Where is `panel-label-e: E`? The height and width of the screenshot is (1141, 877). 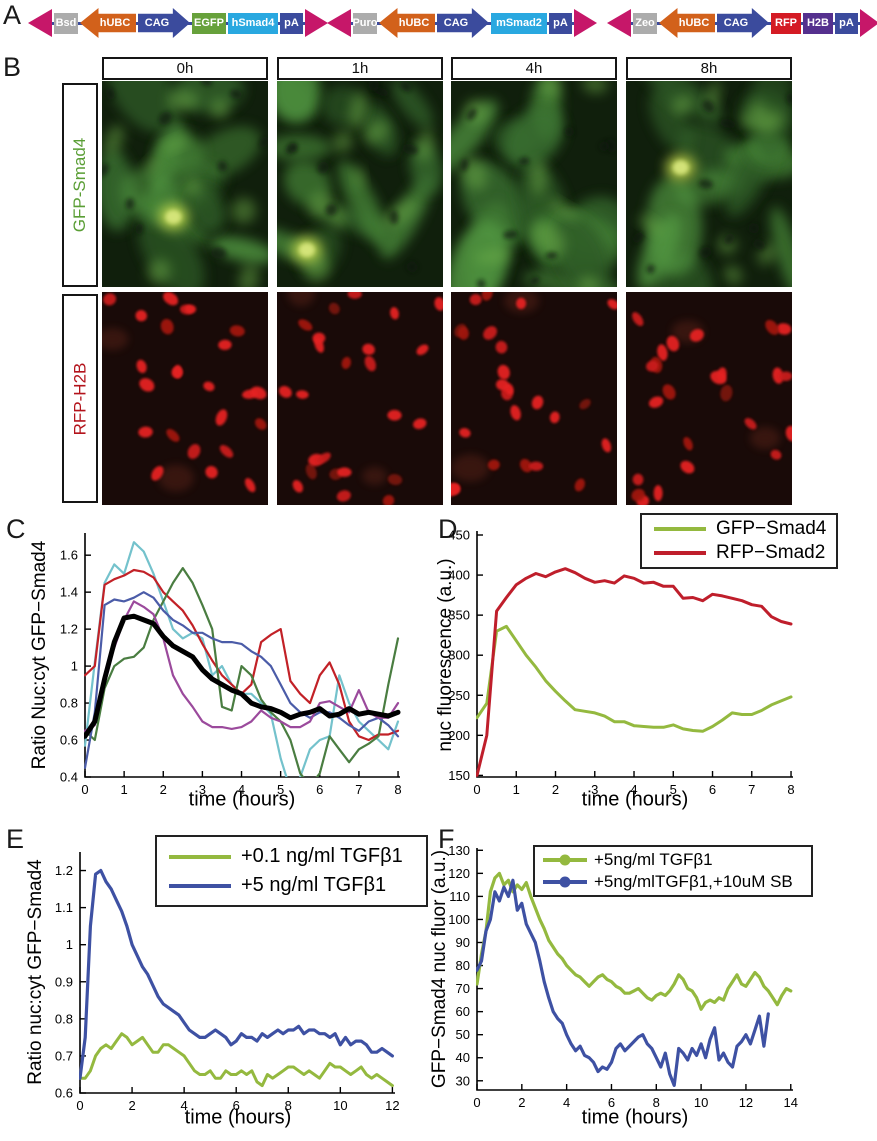
panel-label-e: E is located at coordinates (15, 839).